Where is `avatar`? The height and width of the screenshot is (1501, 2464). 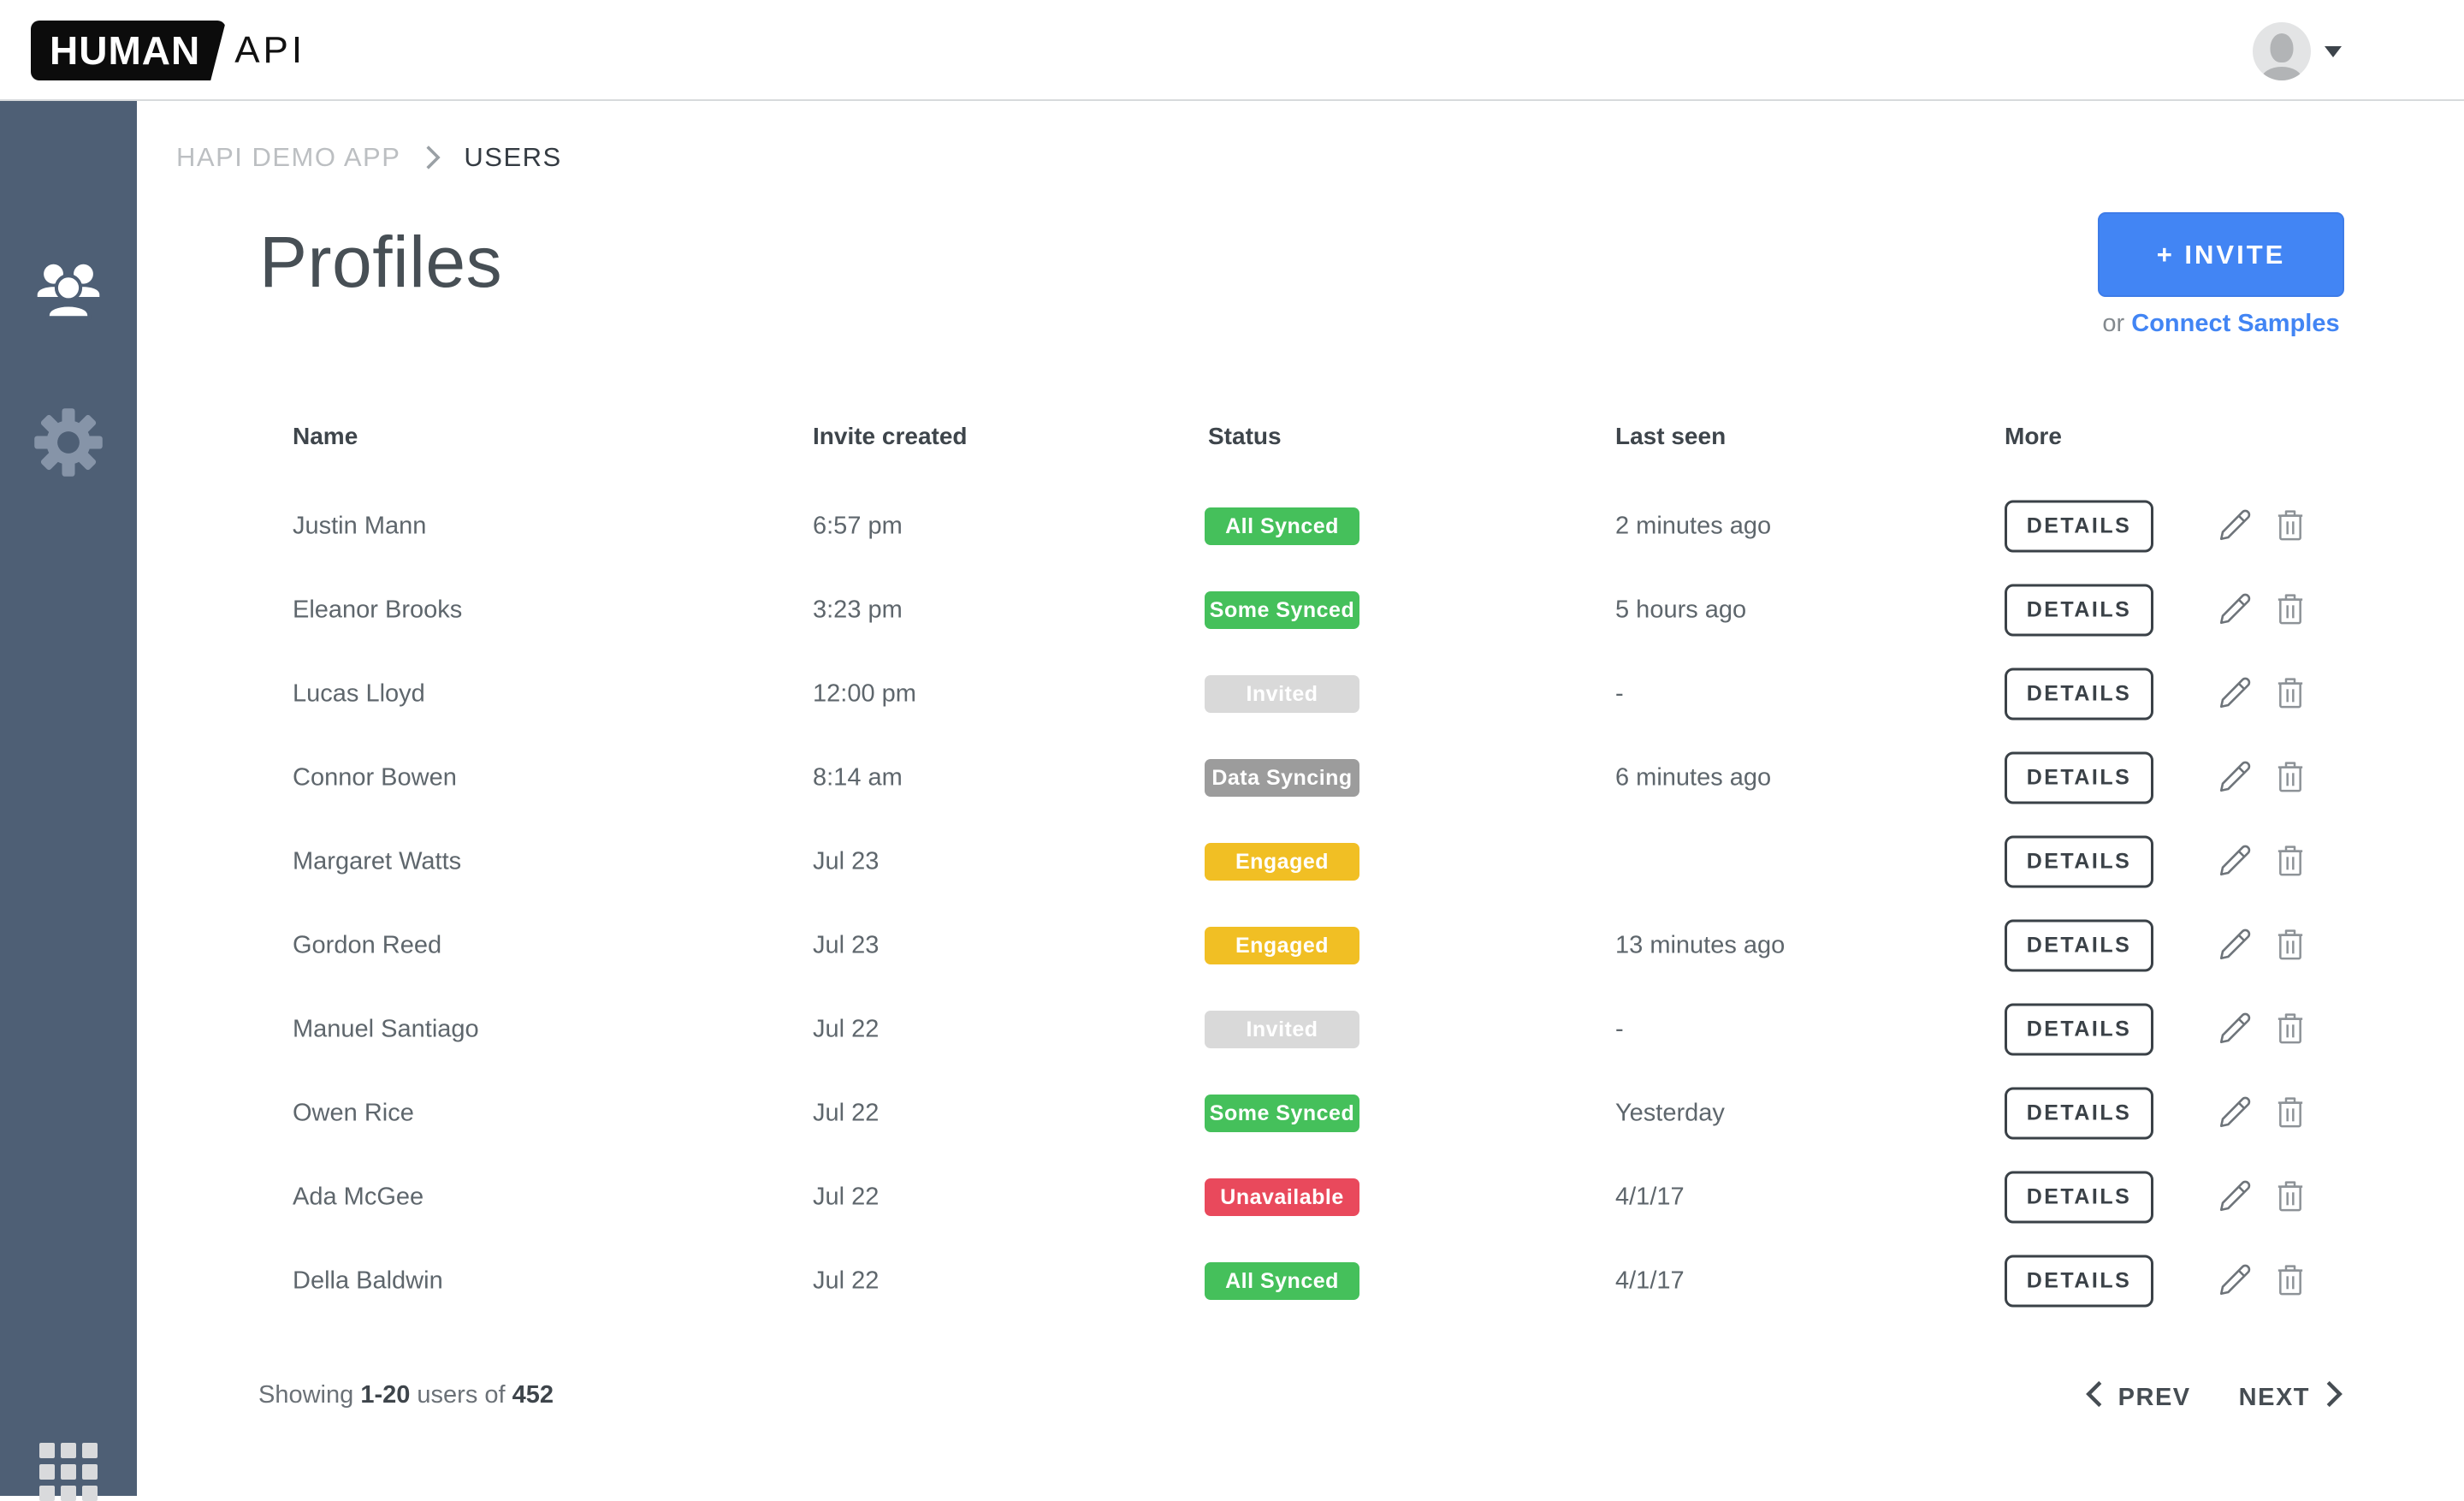 avatar is located at coordinates (2282, 51).